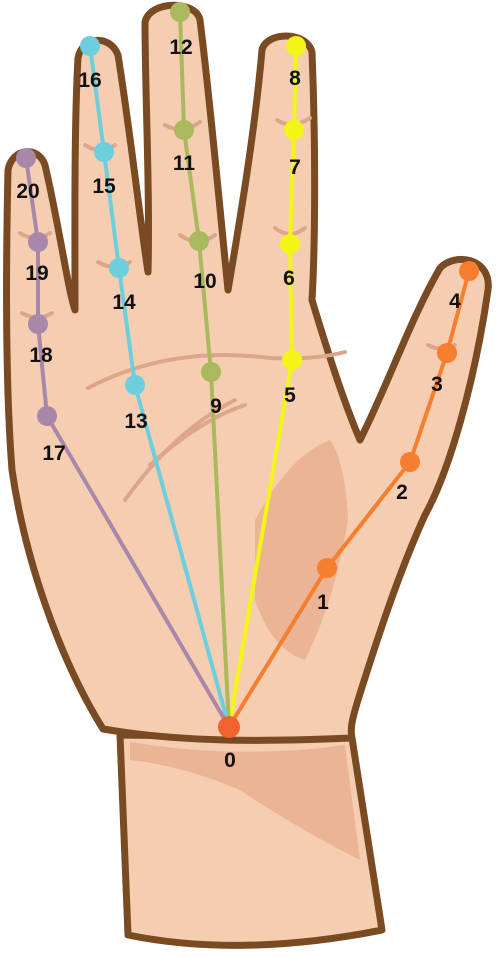 The image size is (498, 958). What do you see at coordinates (245, 801) in the screenshot?
I see `wrist-shading` at bounding box center [245, 801].